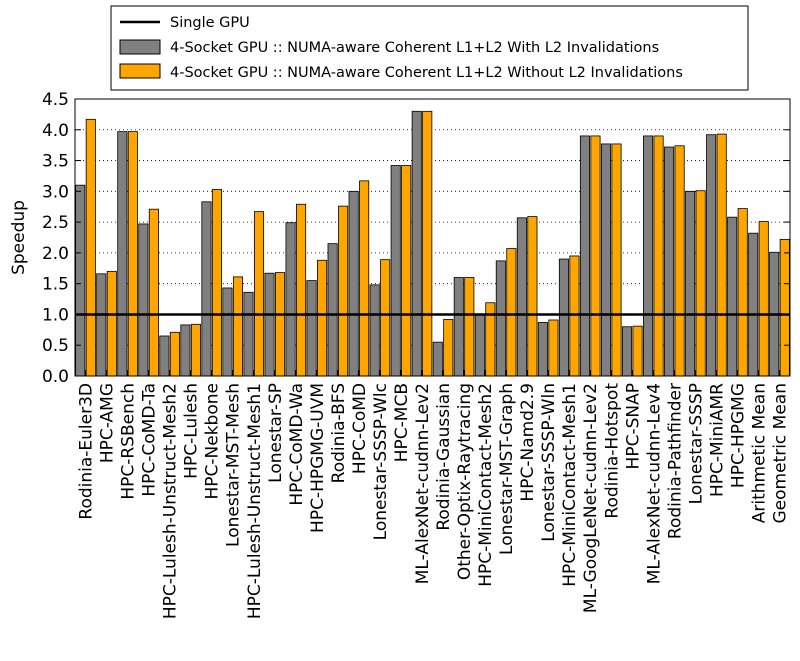  I want to click on y-axis-label: Speedup, so click(19, 237).